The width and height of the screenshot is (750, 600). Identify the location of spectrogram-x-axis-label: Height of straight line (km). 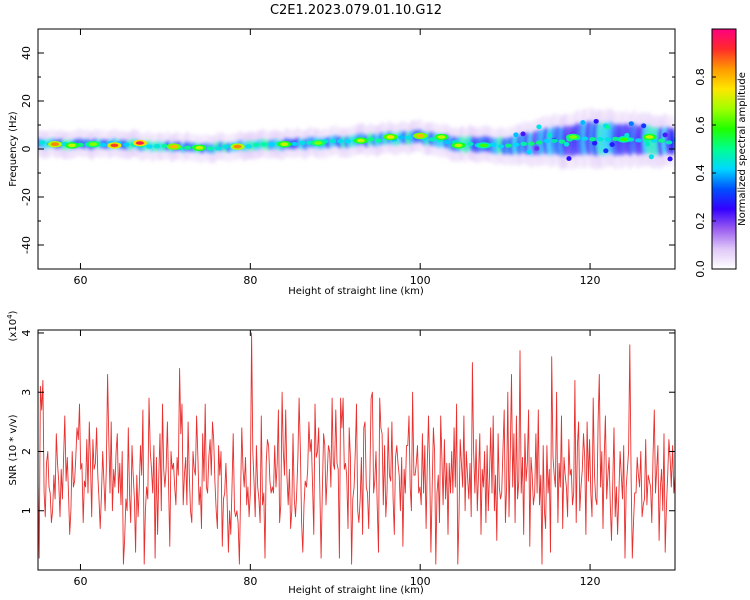
(356, 291).